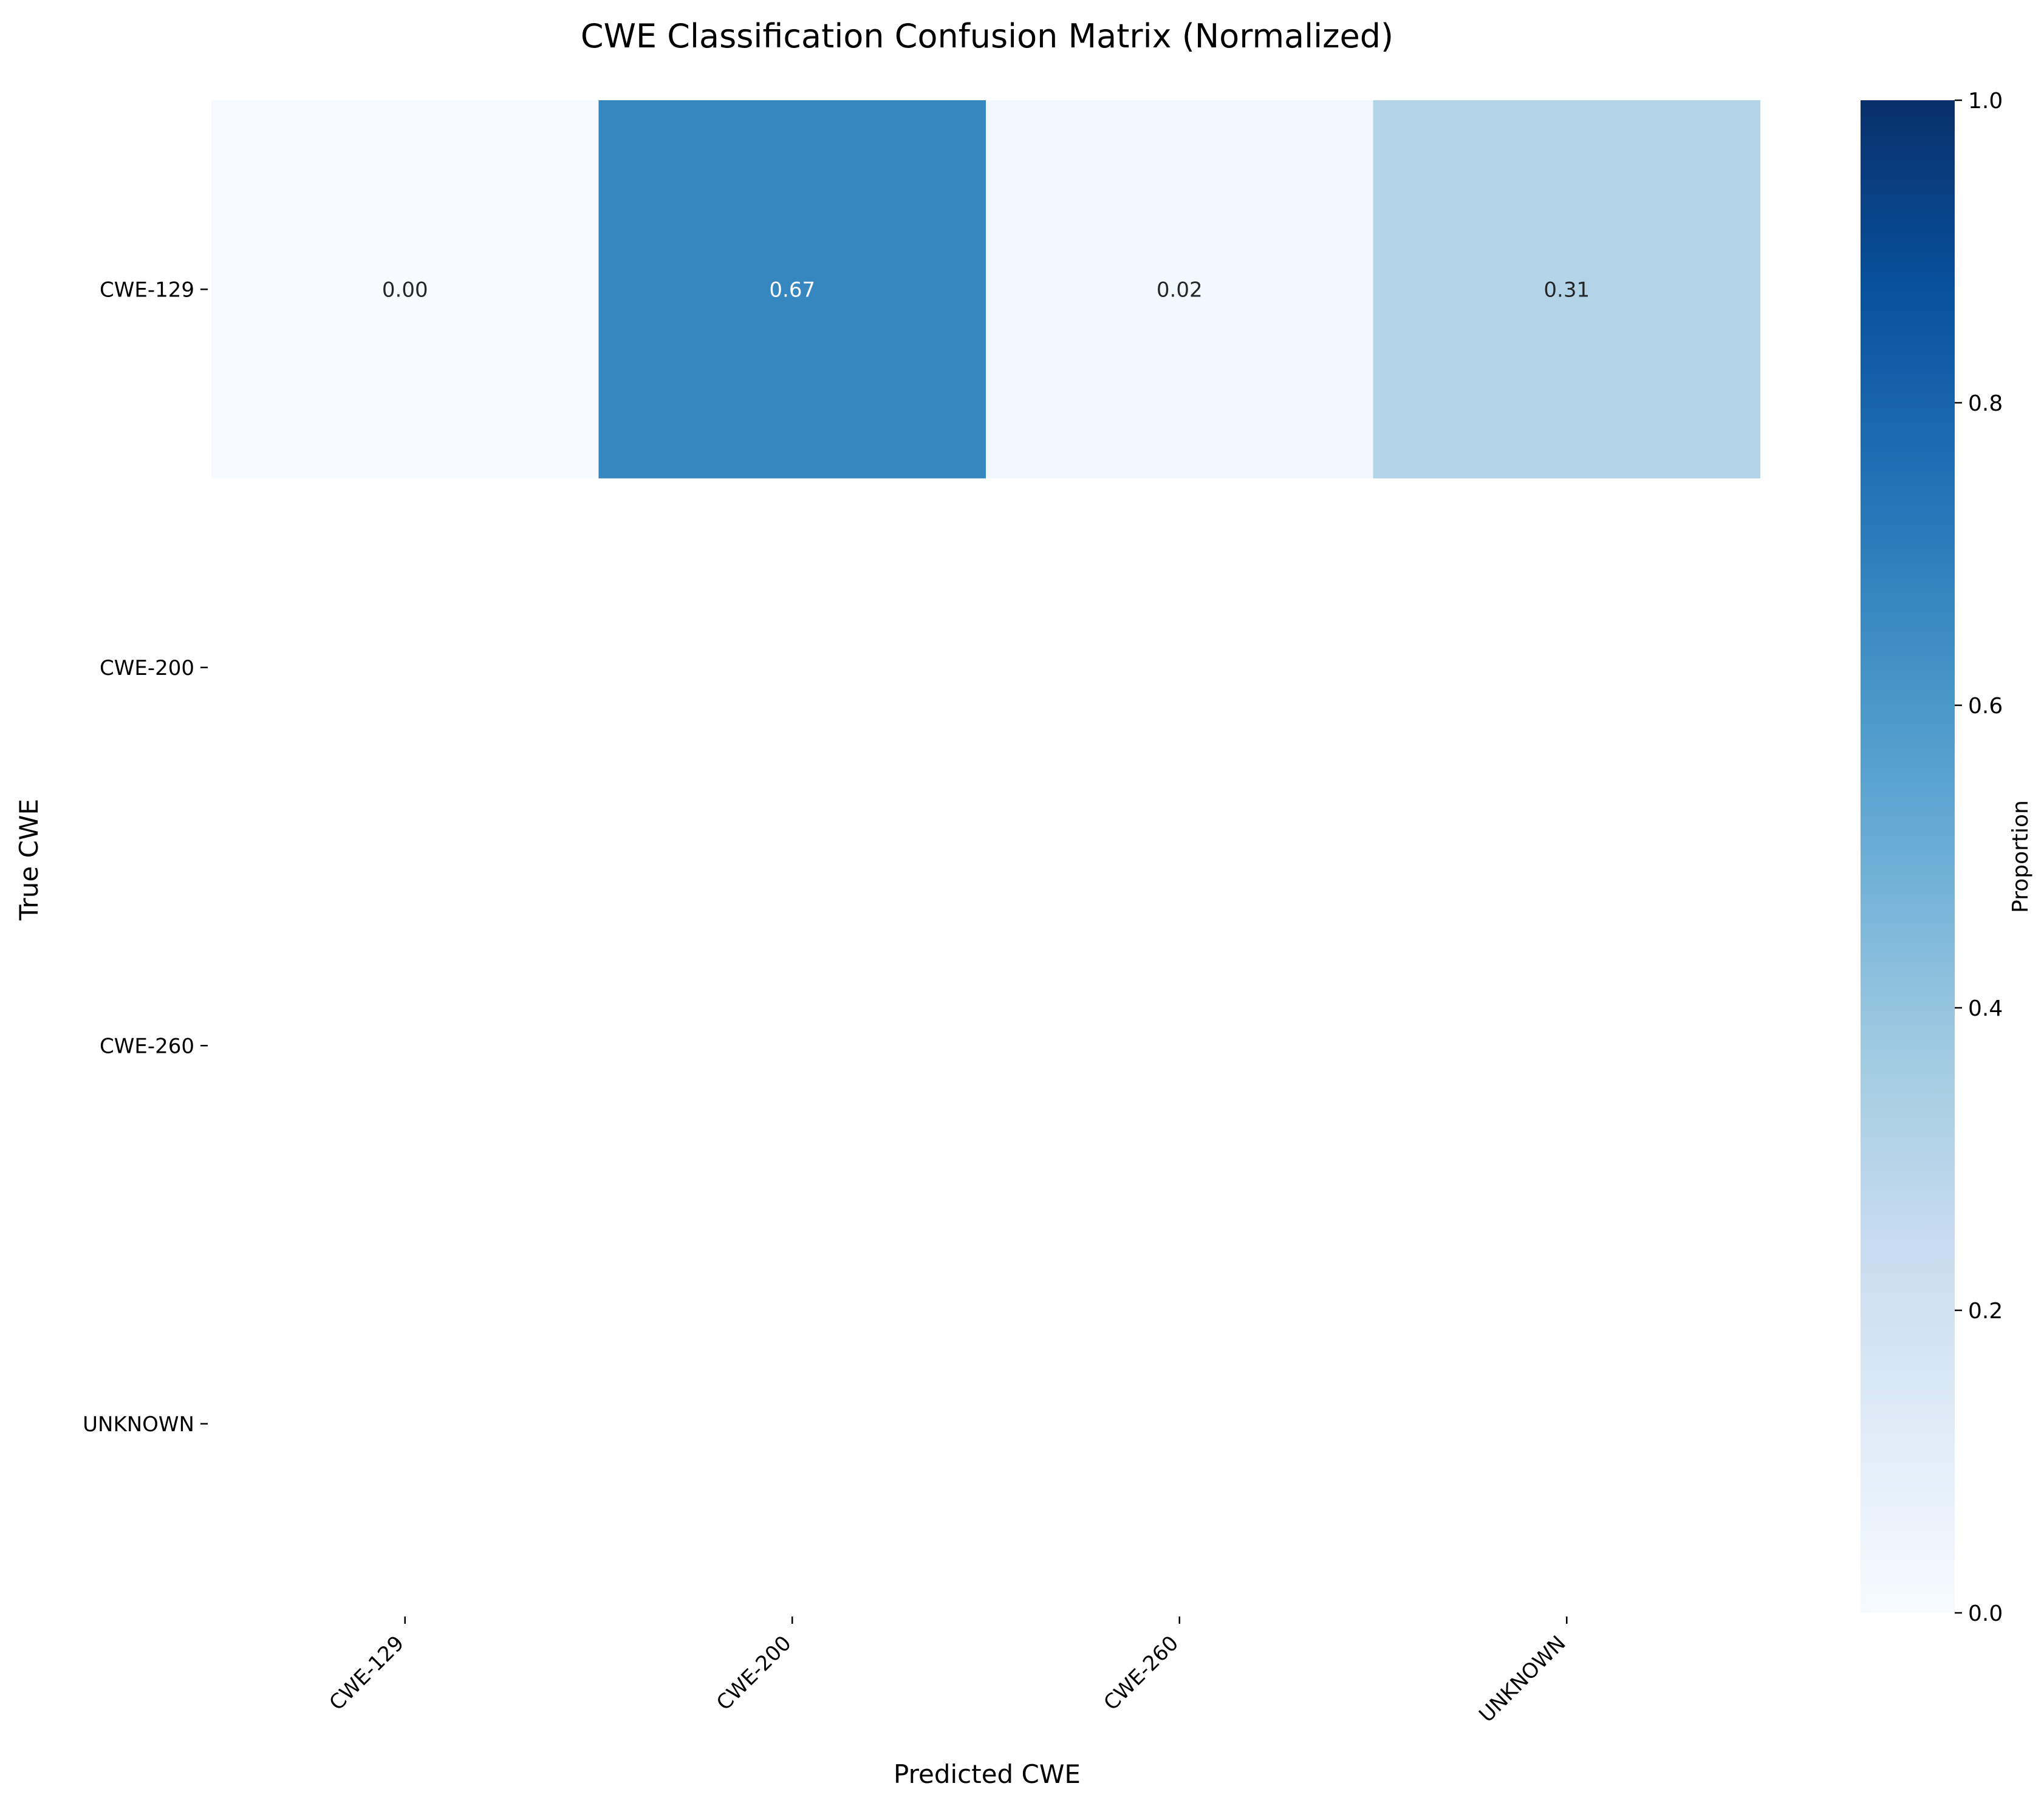 This screenshot has height=1803, width=2044. Describe the element at coordinates (29, 860) in the screenshot. I see `y-axis-label: True CWE` at that location.